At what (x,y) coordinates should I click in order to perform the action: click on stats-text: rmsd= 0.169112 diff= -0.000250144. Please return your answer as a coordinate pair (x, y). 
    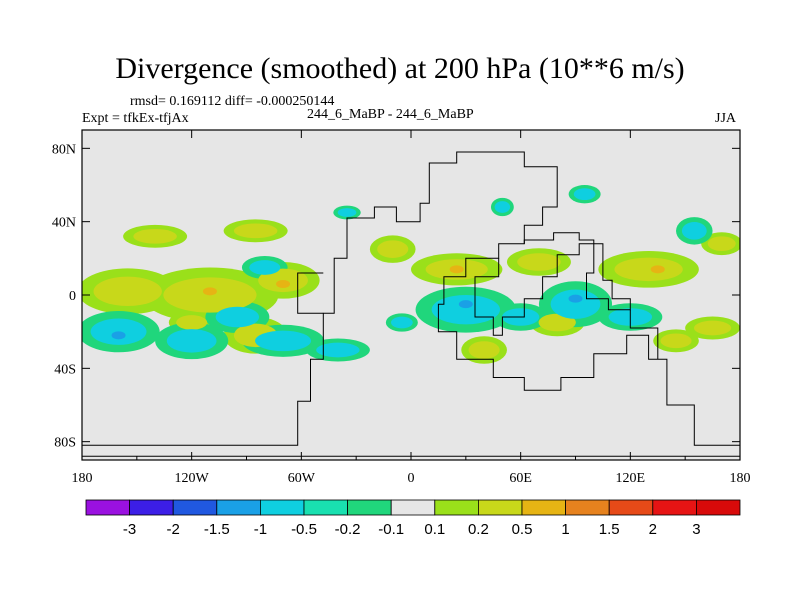
    Looking at the image, I should click on (232, 101).